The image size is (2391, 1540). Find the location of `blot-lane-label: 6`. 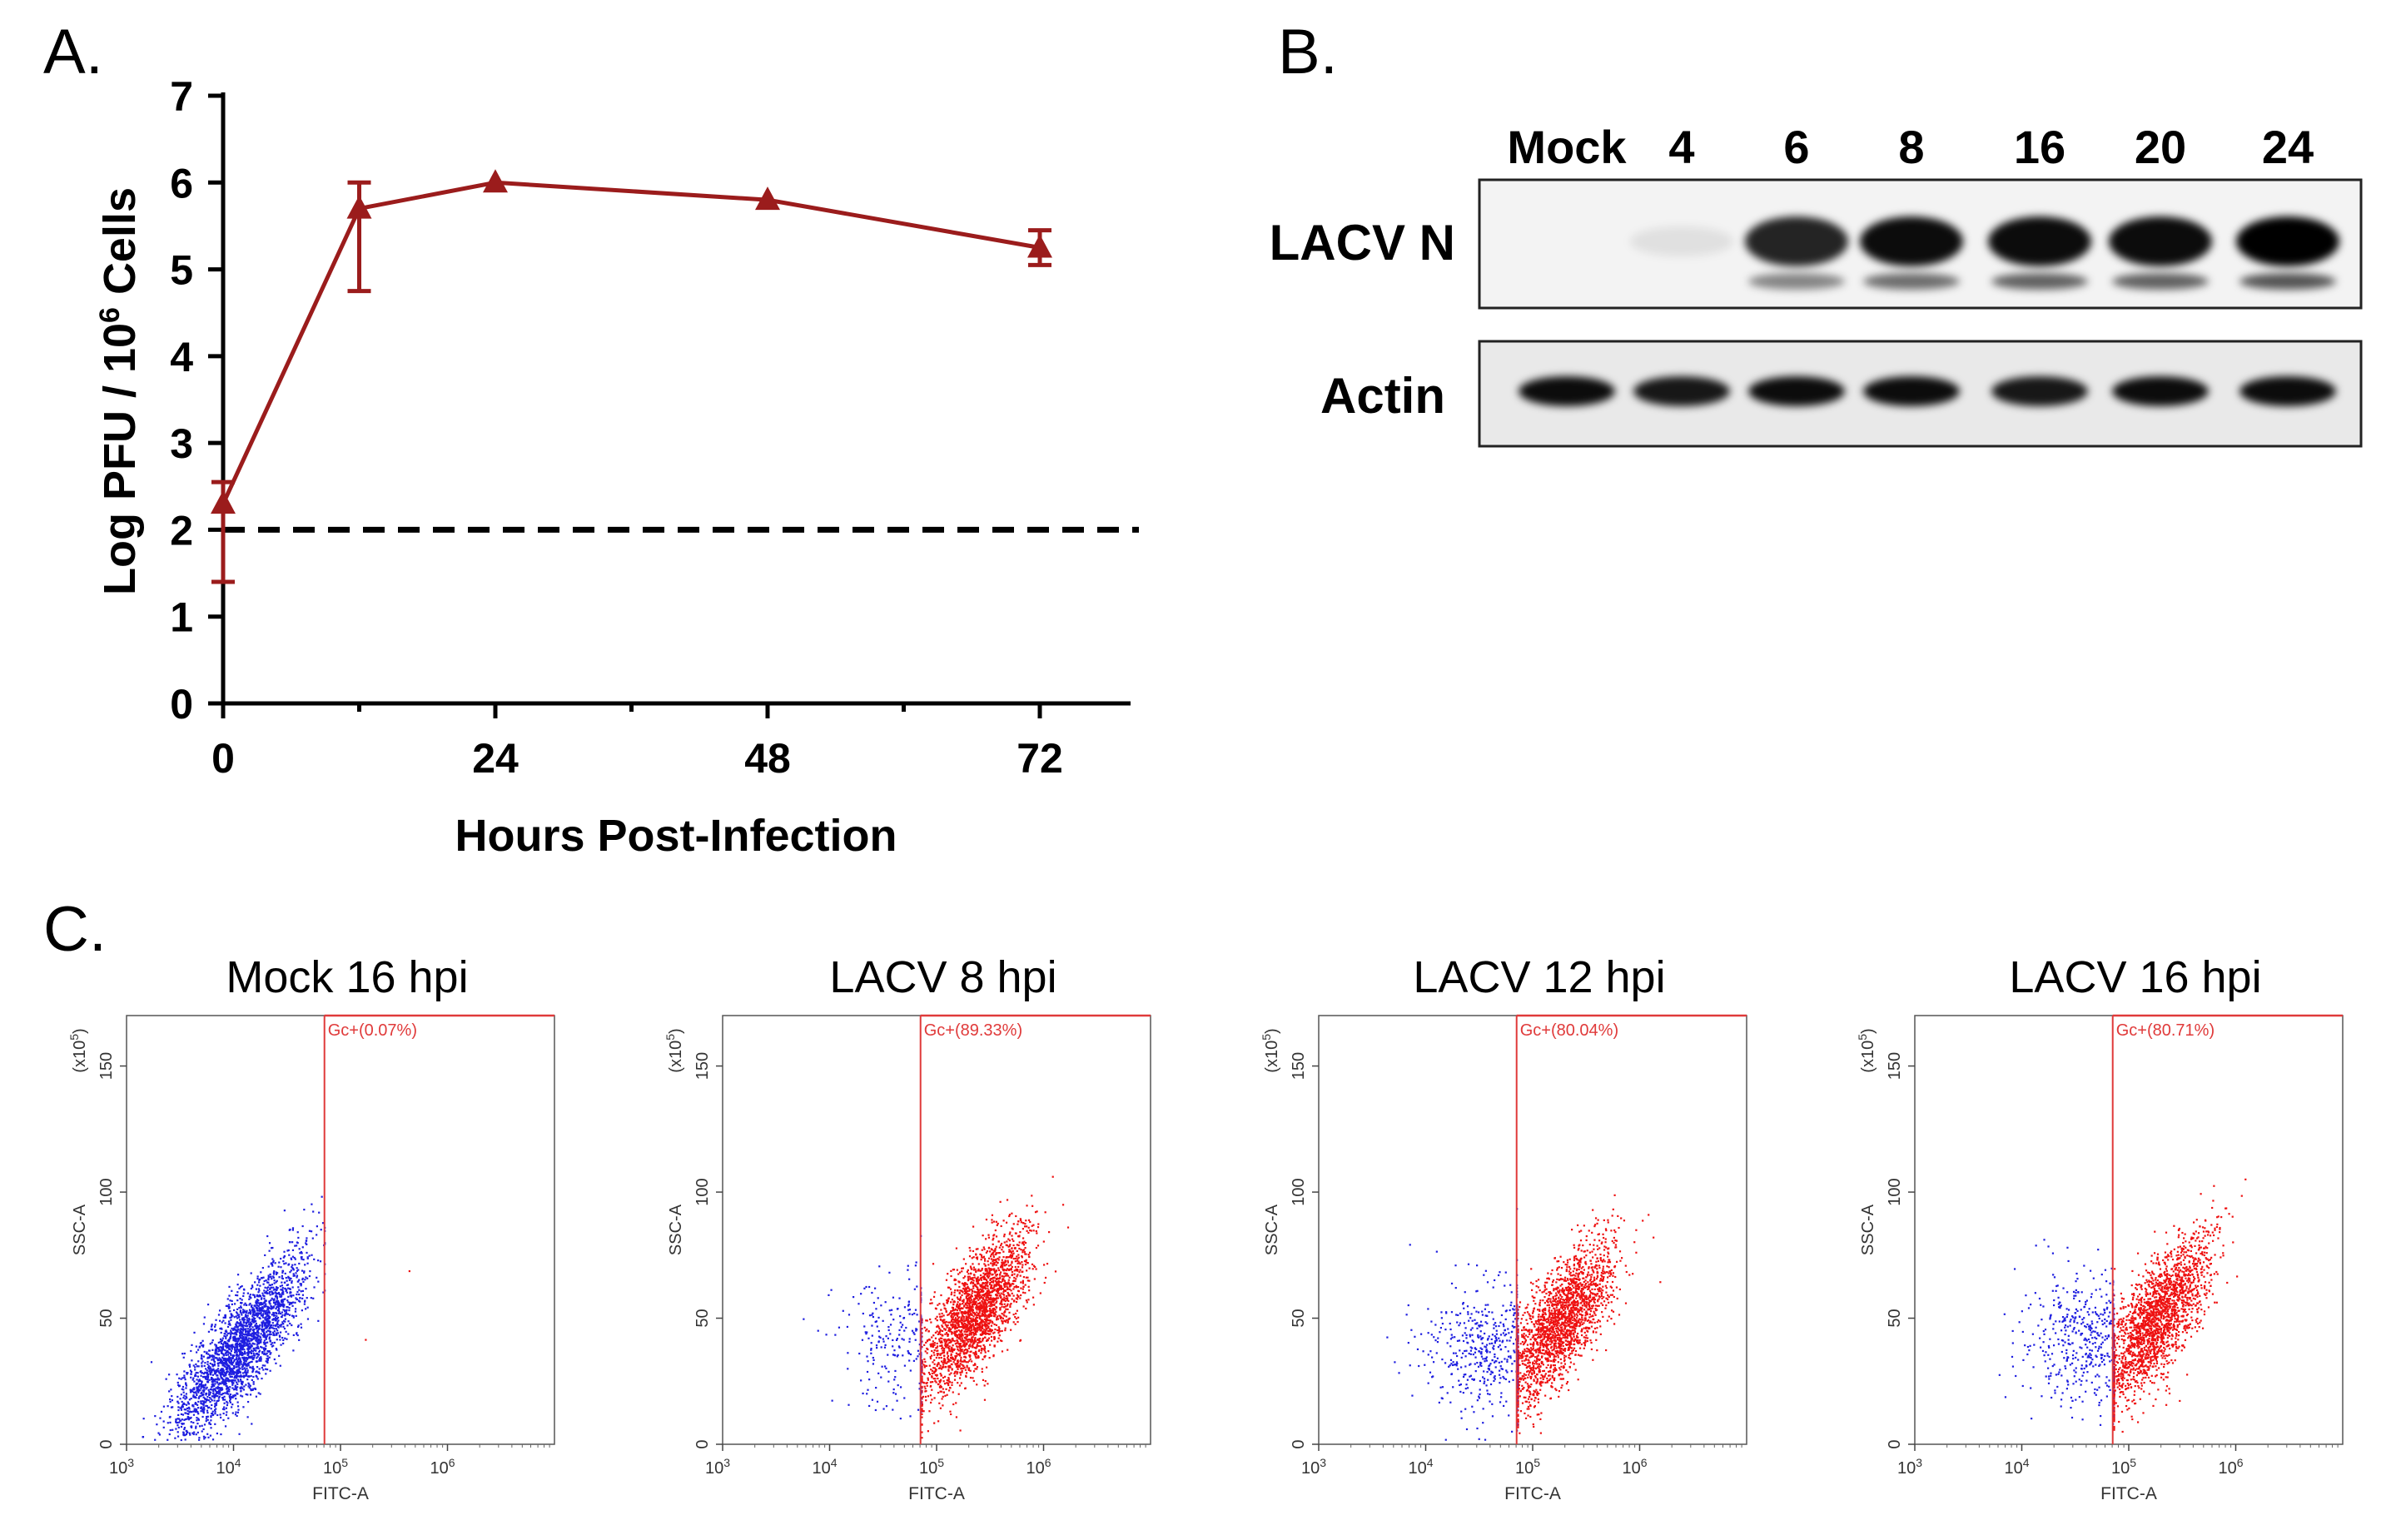

blot-lane-label: 6 is located at coordinates (1796, 147).